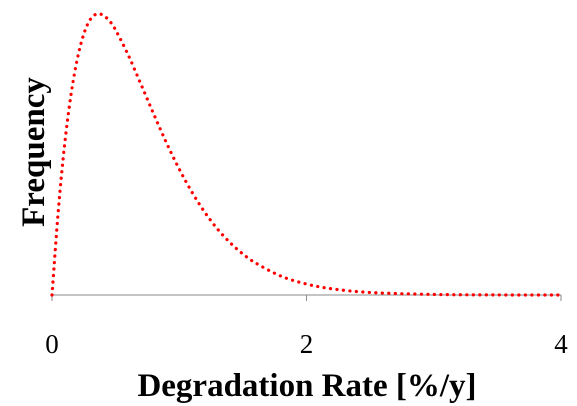  I want to click on x-axis-title: Degradation Rate [%/y], so click(306, 386).